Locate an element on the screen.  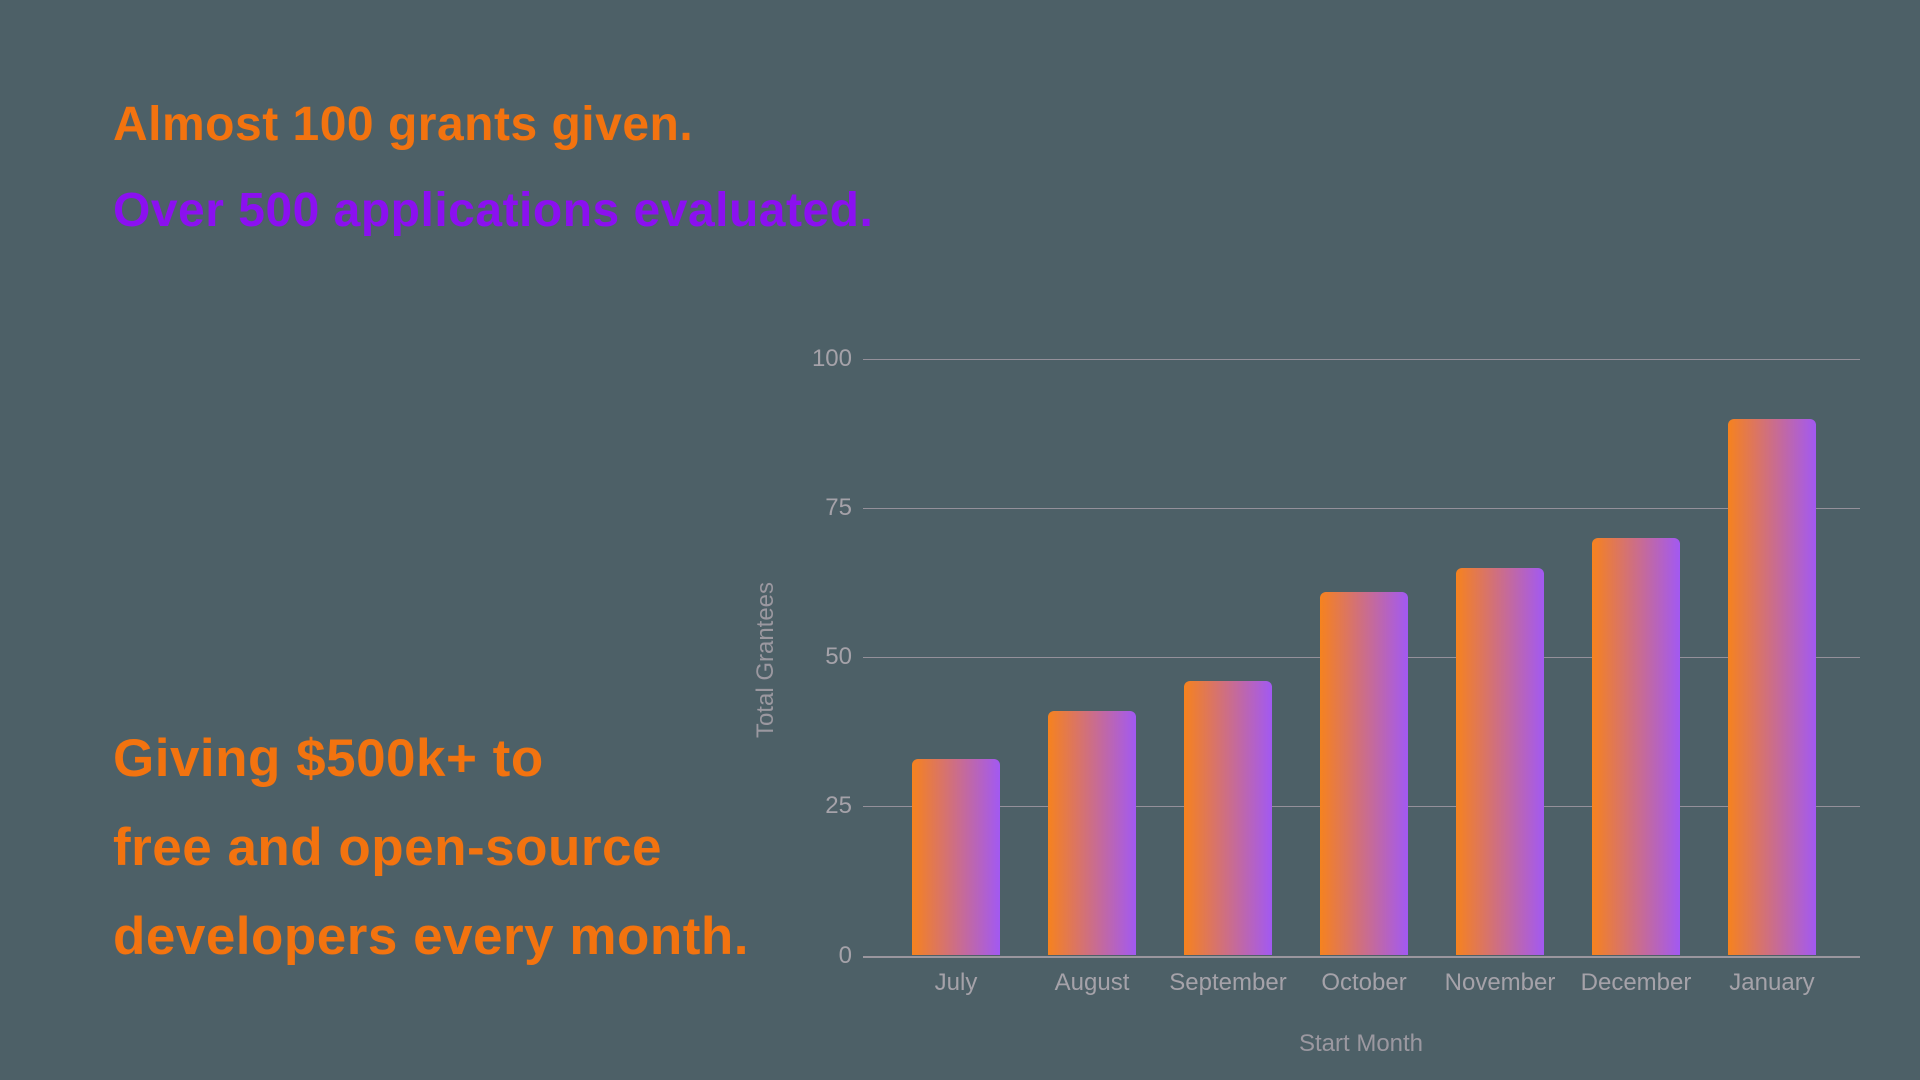
y-tick-label-100: 100 is located at coordinates (831, 358).